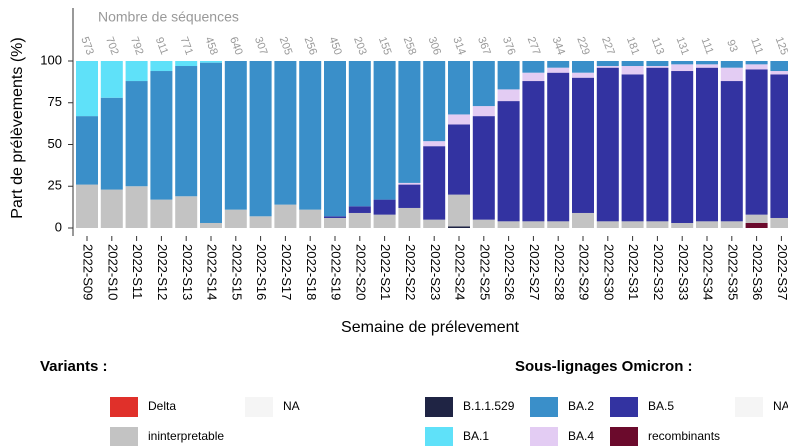  Describe the element at coordinates (410, 45) in the screenshot. I see `count: 258` at that location.